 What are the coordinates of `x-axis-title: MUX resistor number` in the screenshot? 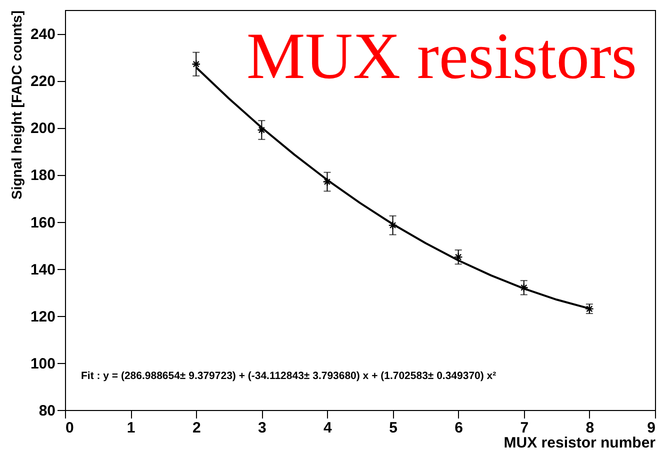 It's located at (580, 443).